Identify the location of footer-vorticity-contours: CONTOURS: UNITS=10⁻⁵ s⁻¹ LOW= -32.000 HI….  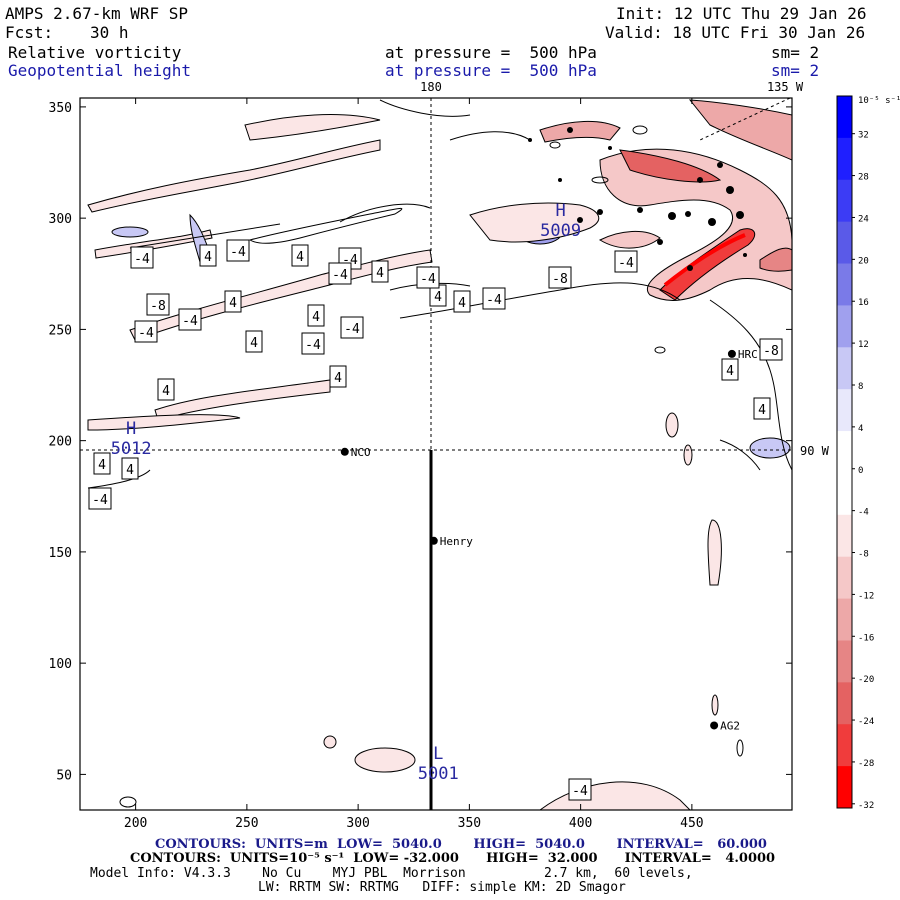
(453, 858).